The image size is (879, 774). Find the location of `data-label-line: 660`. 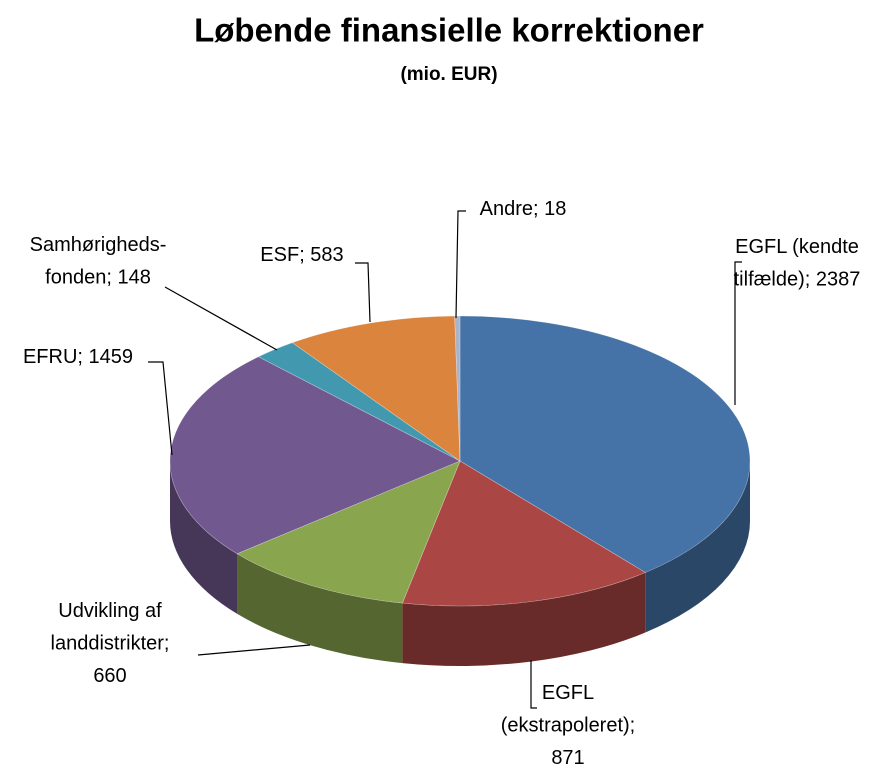

data-label-line: 660 is located at coordinates (109, 676).